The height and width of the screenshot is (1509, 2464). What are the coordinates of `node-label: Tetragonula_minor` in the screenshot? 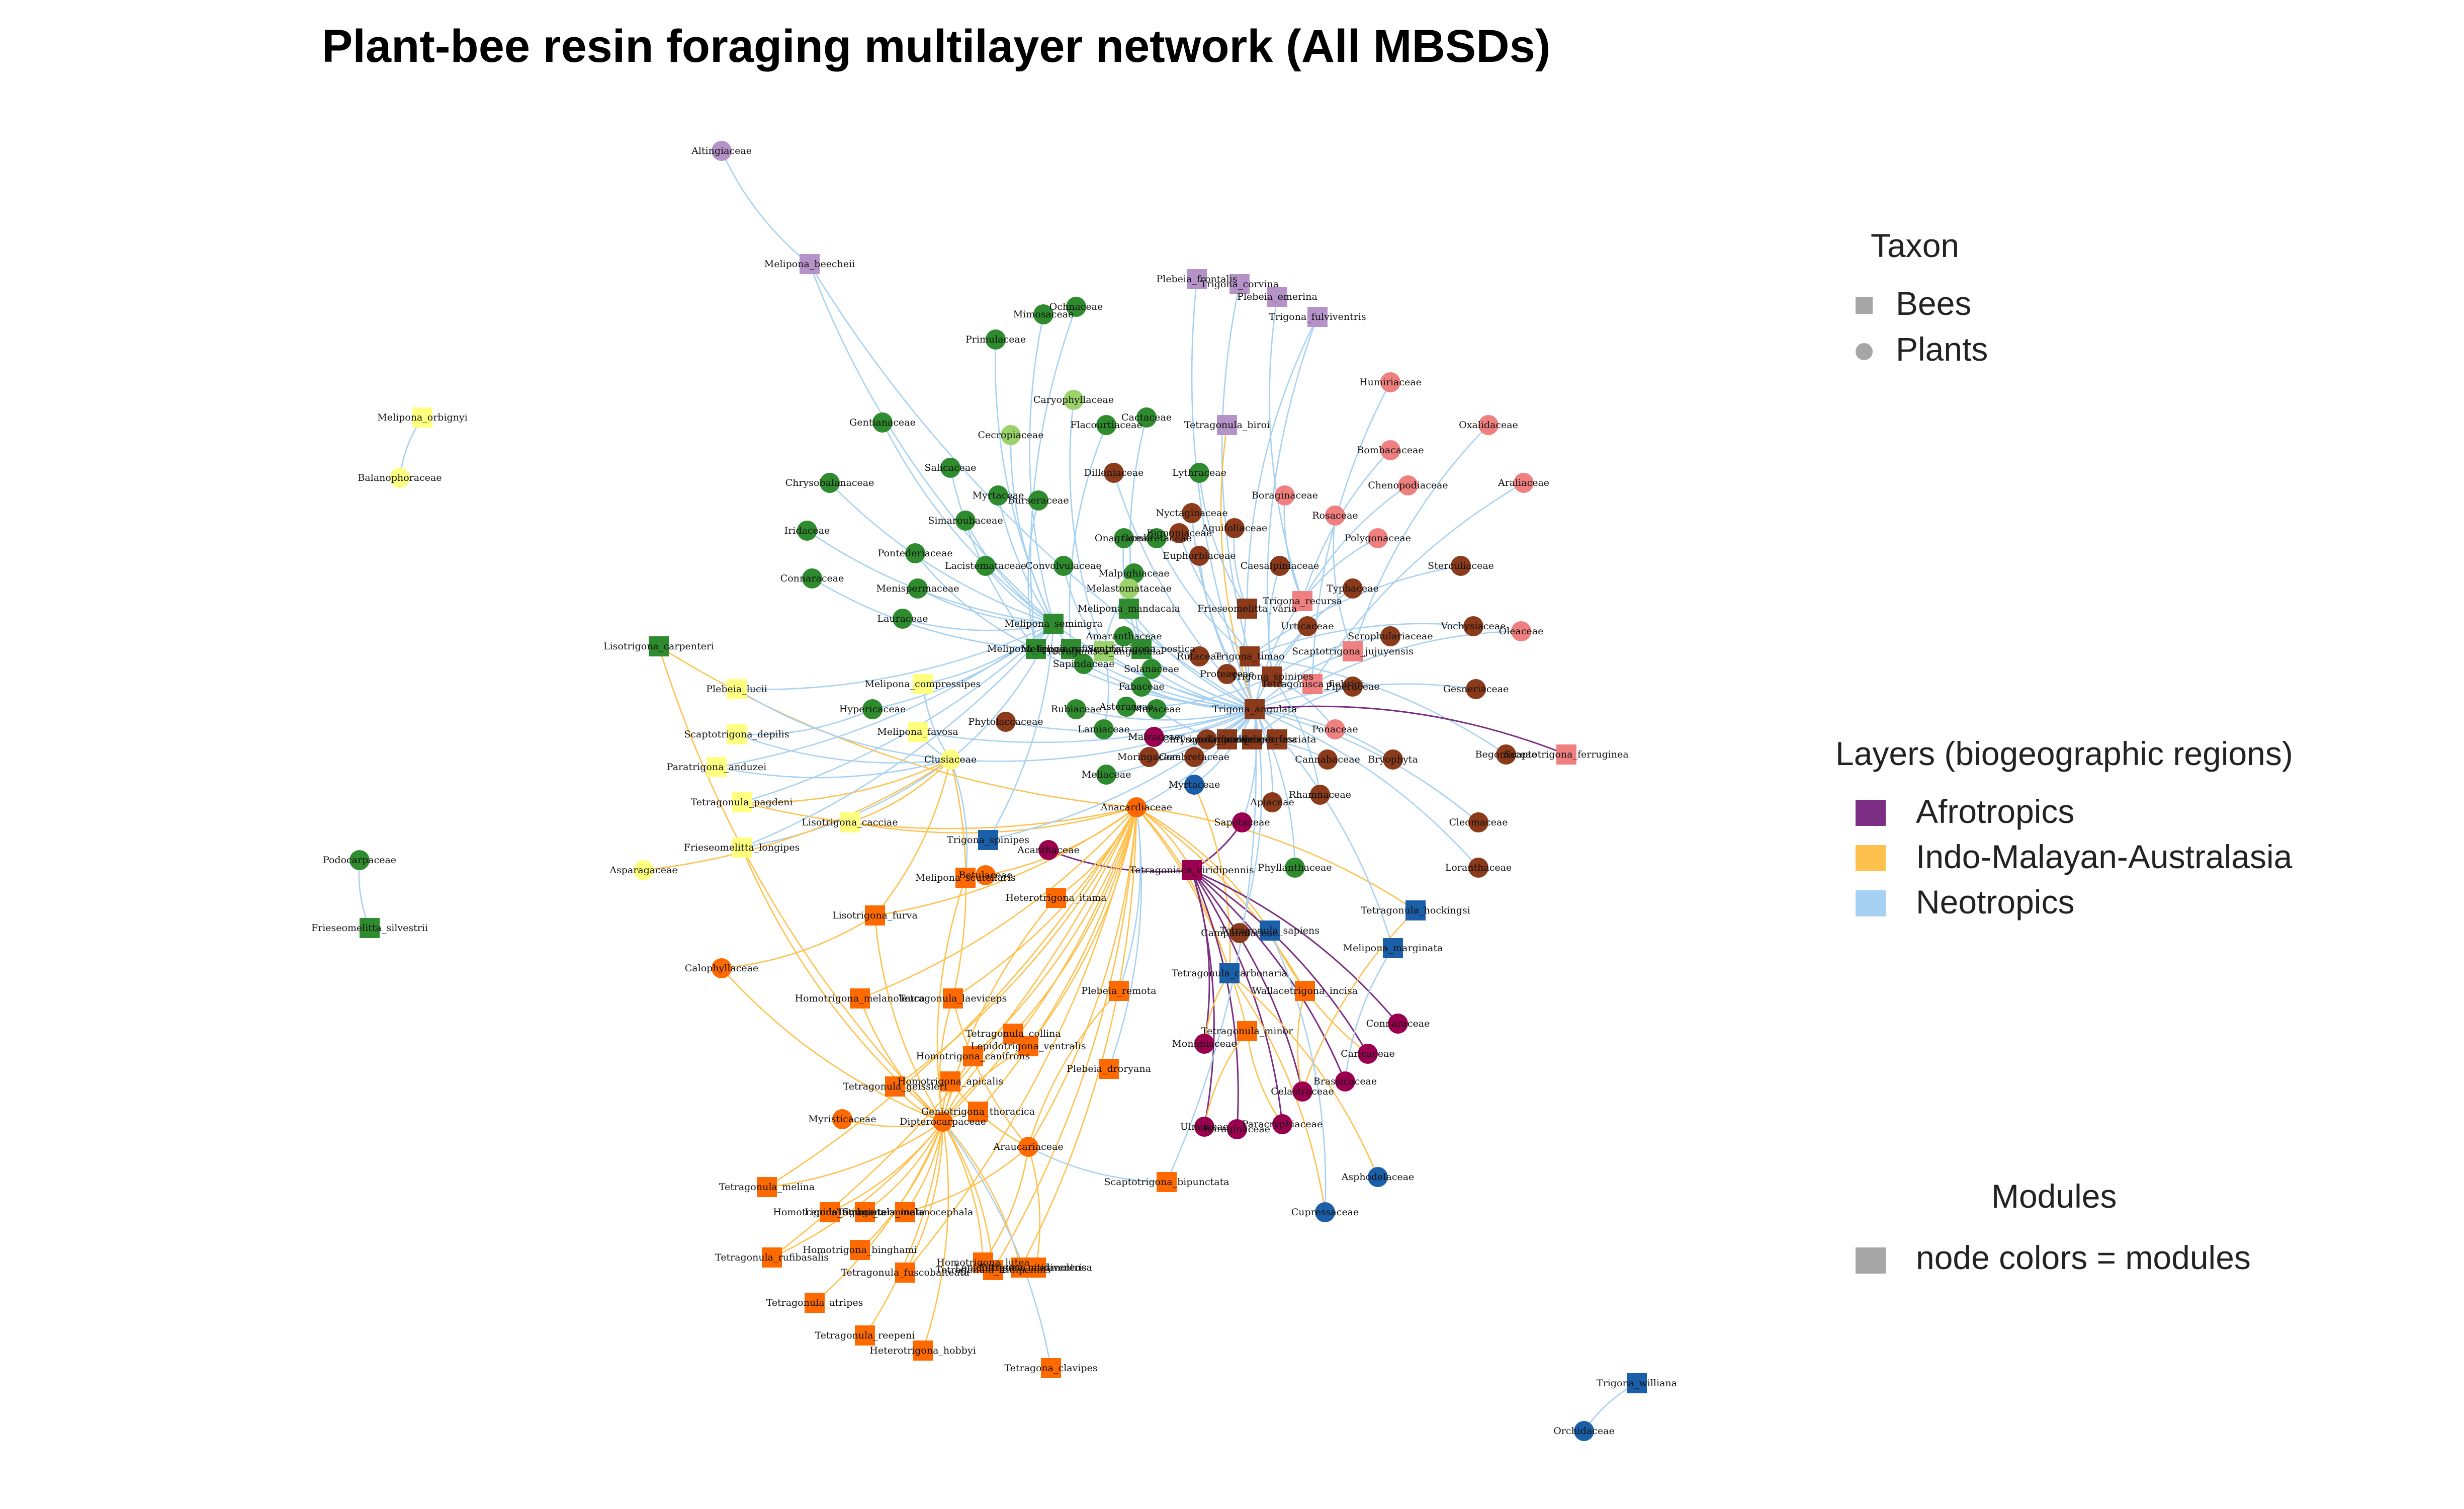 It's located at (1247, 1031).